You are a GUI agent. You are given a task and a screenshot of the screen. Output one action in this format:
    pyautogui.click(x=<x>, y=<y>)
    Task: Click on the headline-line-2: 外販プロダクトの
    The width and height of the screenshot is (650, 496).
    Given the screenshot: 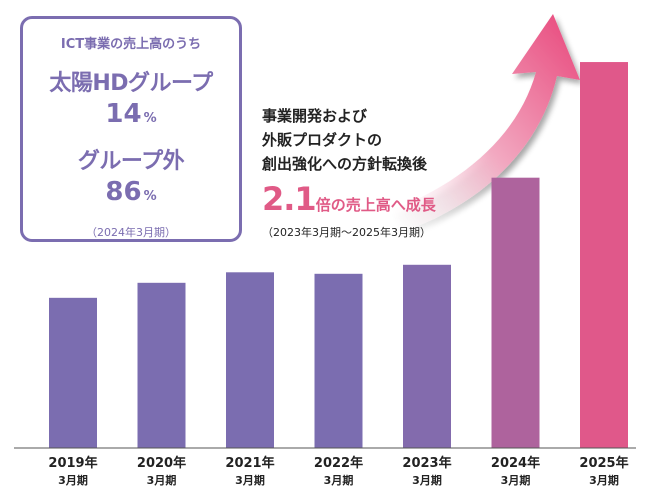 What is the action you would take?
    pyautogui.click(x=322, y=140)
    